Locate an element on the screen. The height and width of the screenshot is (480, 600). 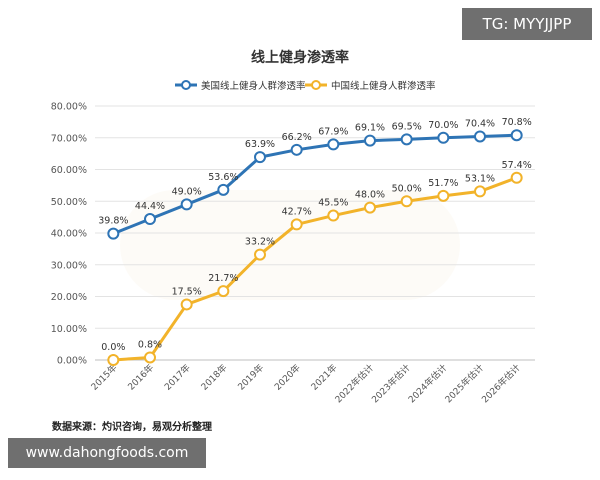
data-label: 51.7% is located at coordinates (443, 183).